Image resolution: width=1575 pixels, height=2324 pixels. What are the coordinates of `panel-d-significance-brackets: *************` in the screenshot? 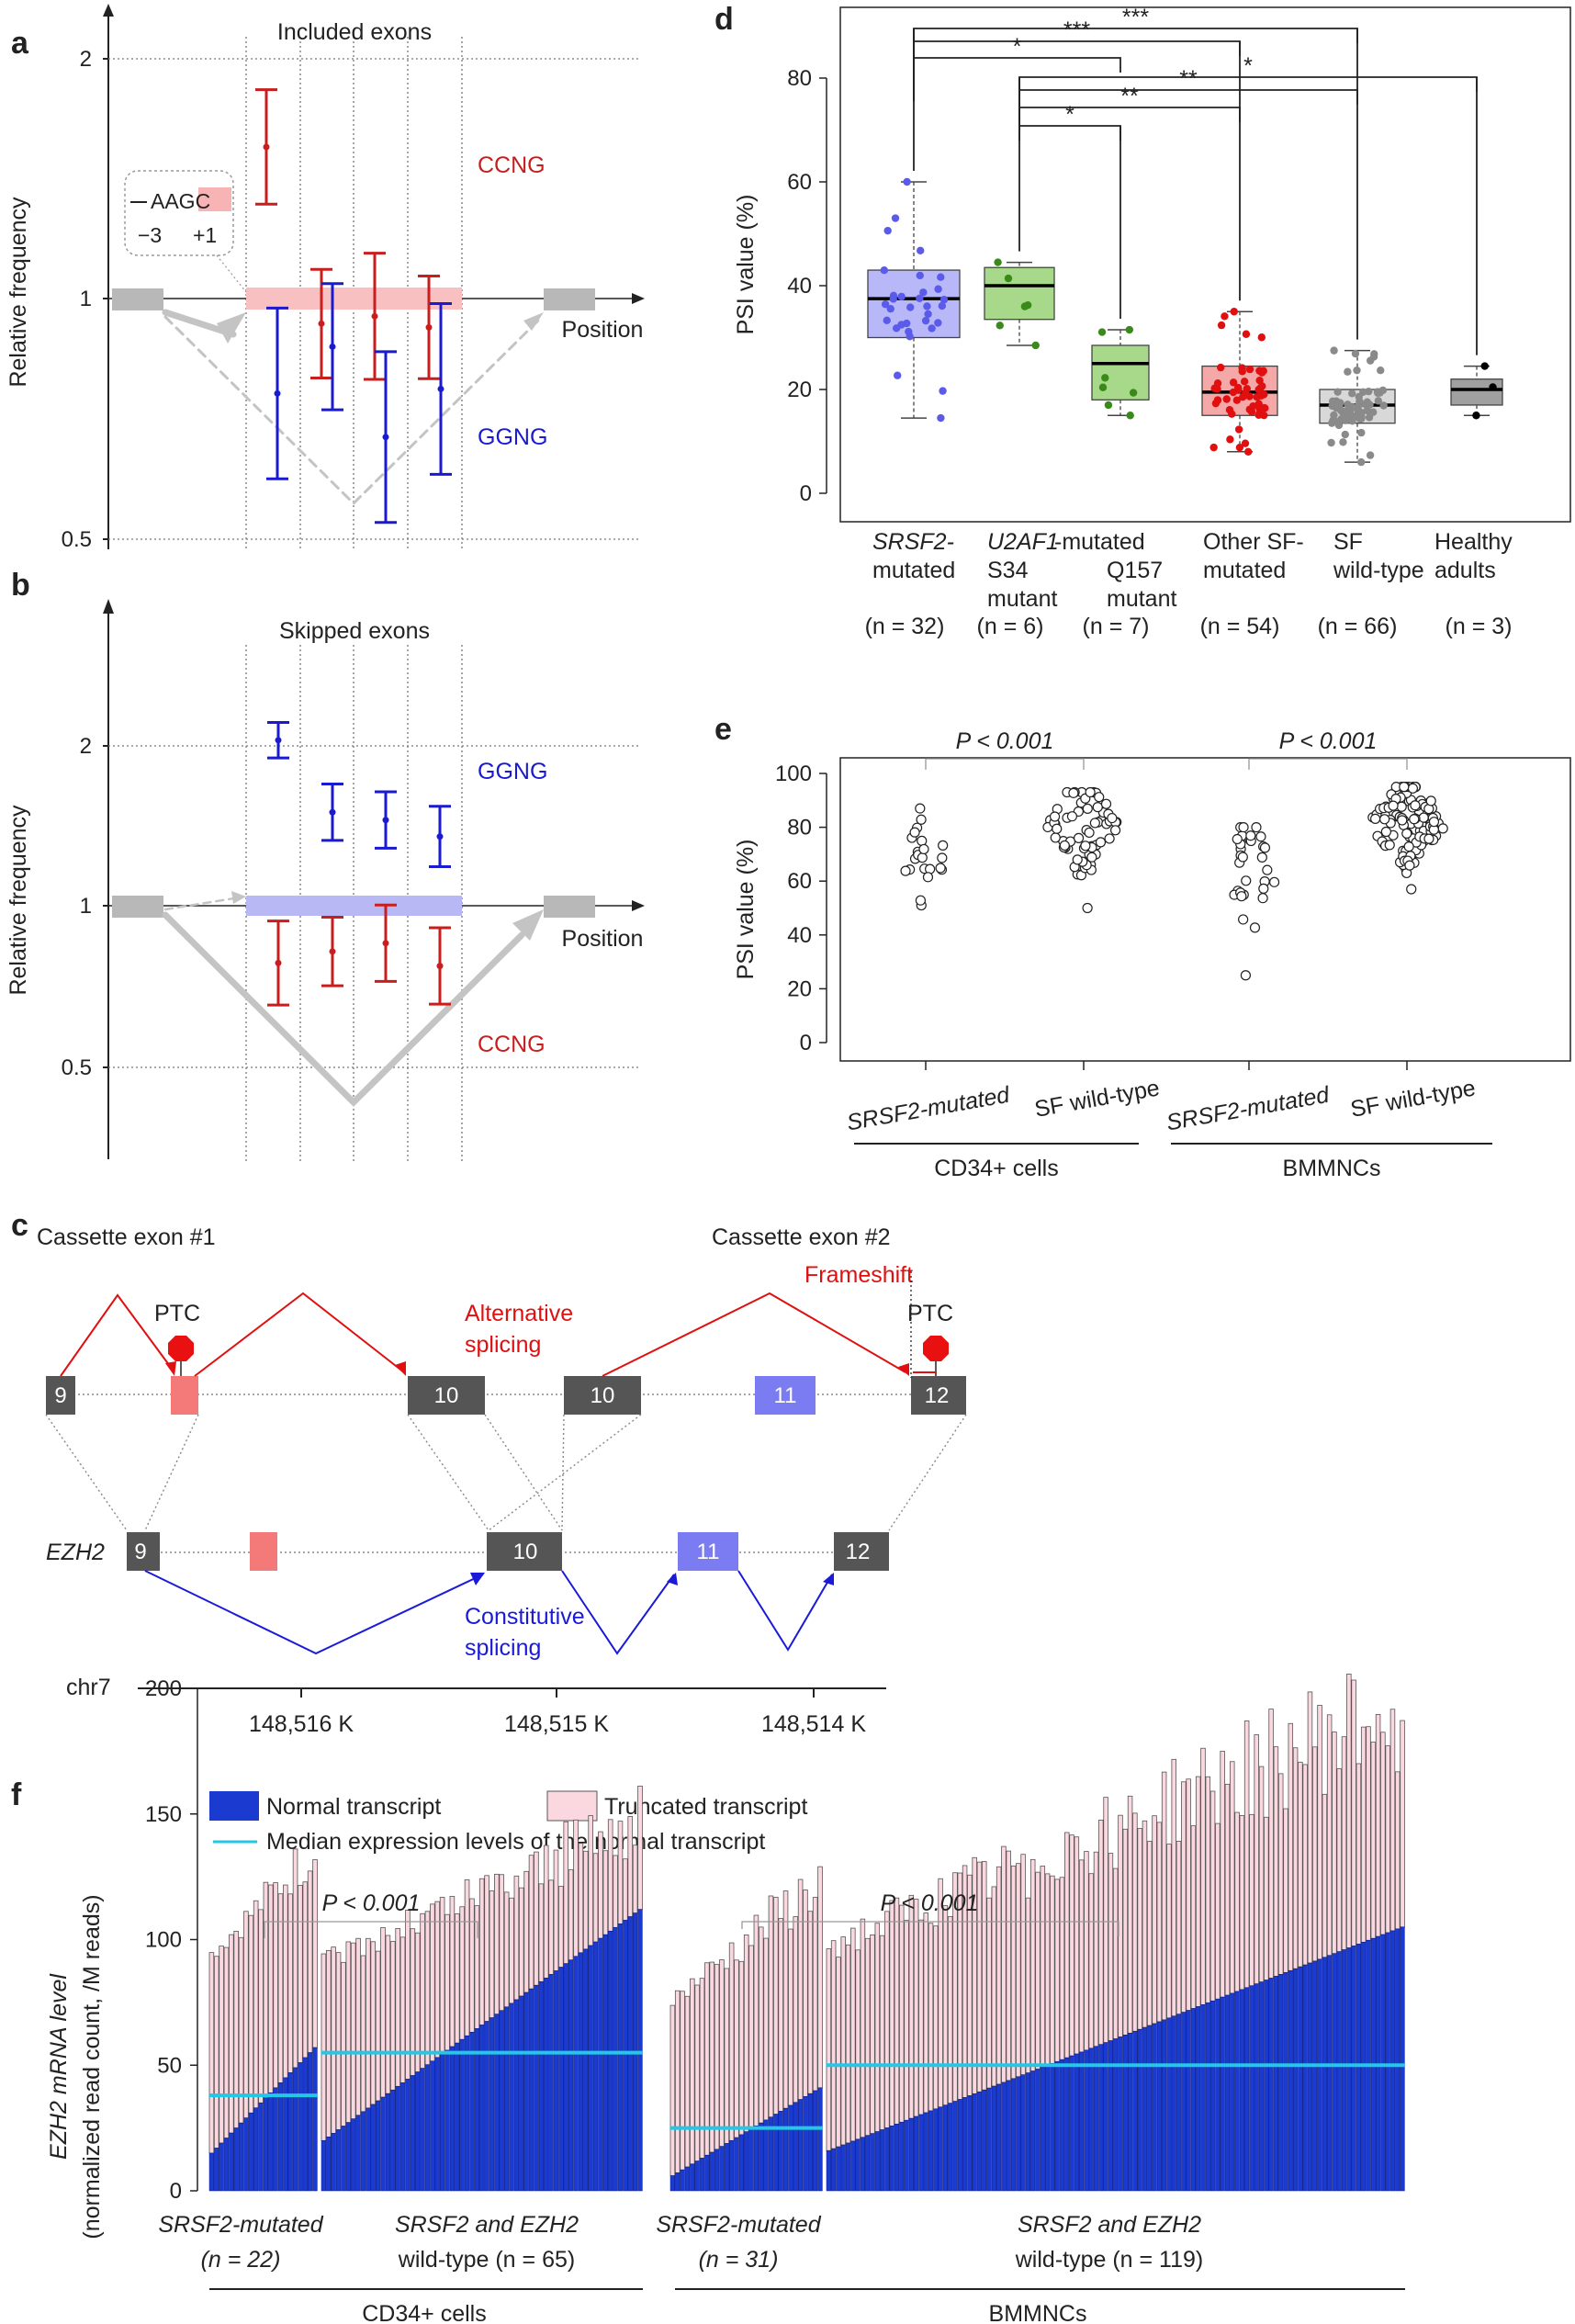 It's located at (1195, 180).